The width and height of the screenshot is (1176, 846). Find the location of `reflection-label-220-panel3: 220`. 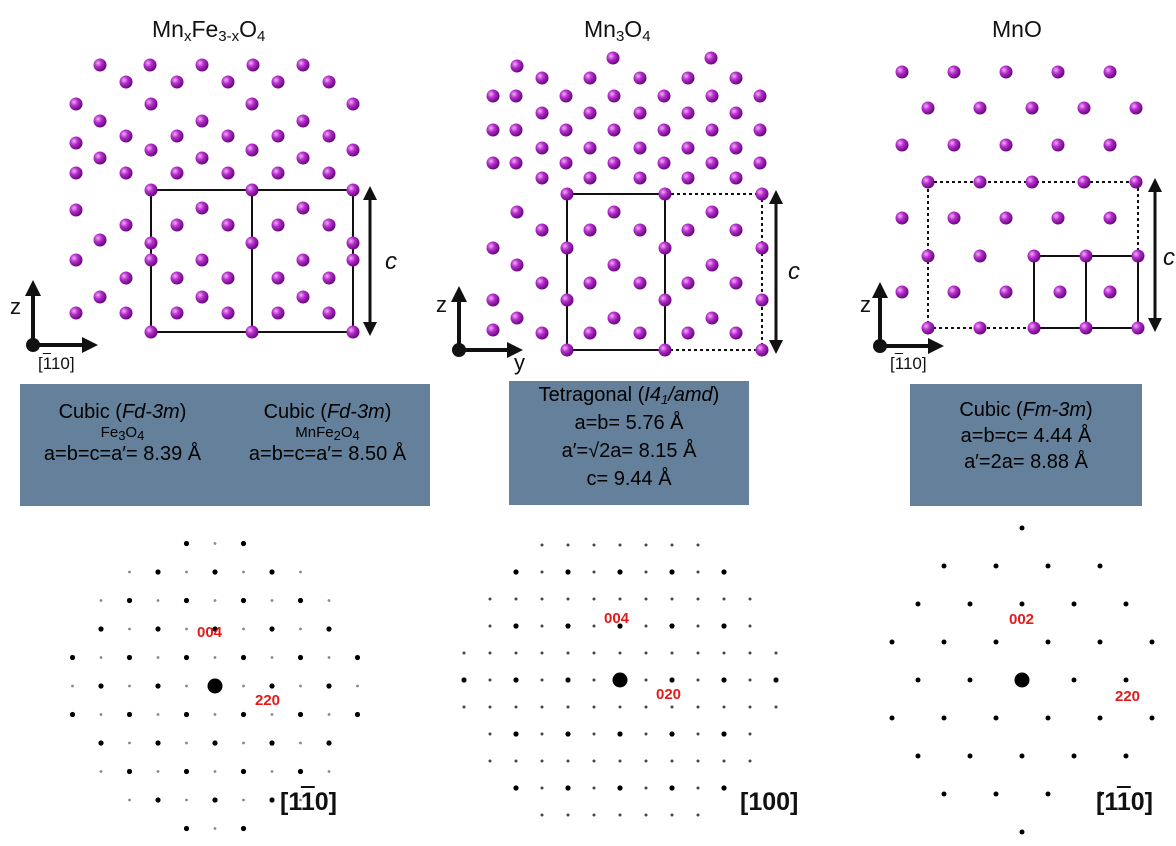

reflection-label-220-panel3: 220 is located at coordinates (1128, 696).